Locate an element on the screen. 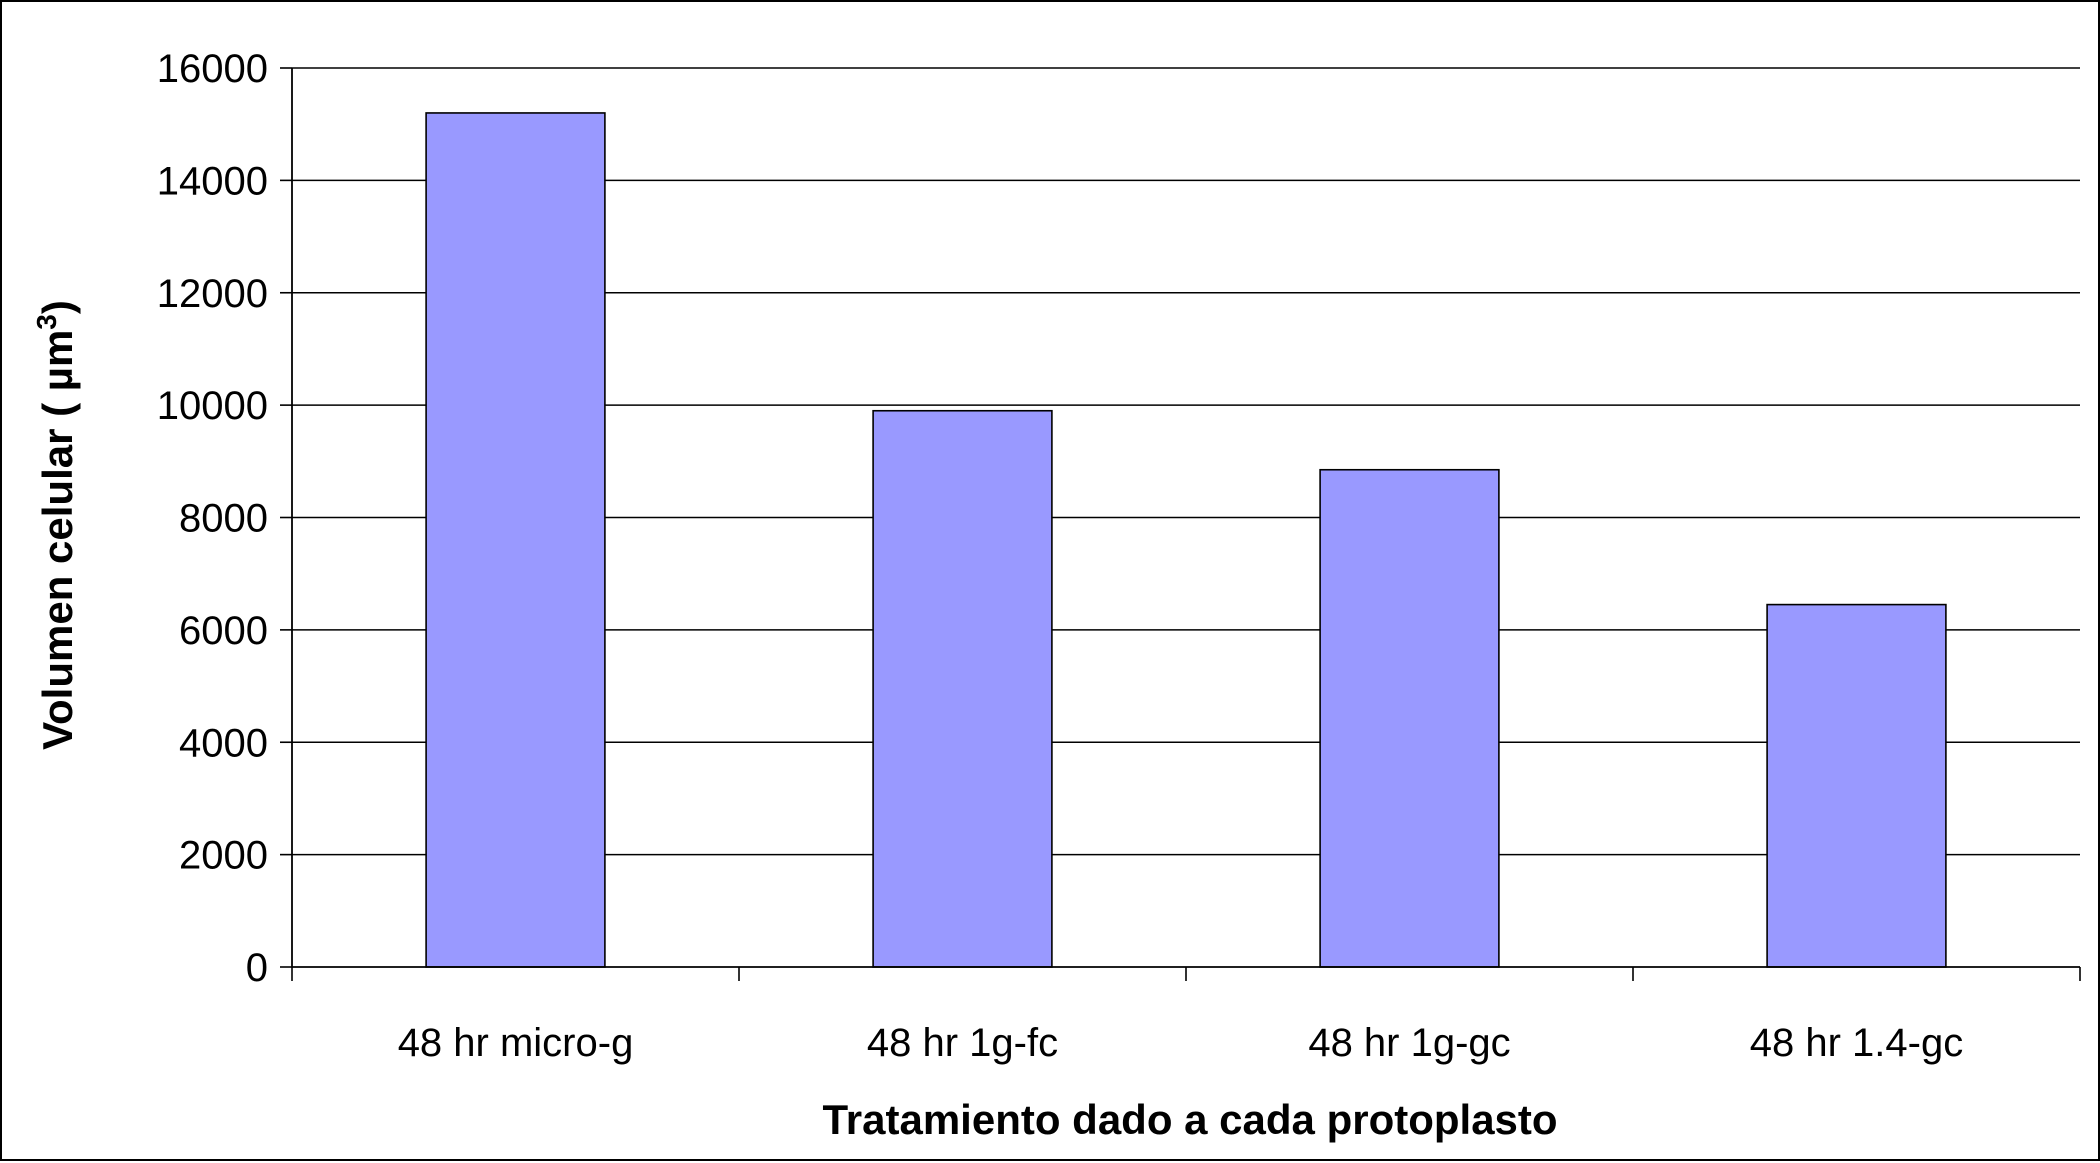 This screenshot has height=1163, width=2100. x-axis-title: Tratamiento dado a cada protoplasto is located at coordinates (1189, 1119).